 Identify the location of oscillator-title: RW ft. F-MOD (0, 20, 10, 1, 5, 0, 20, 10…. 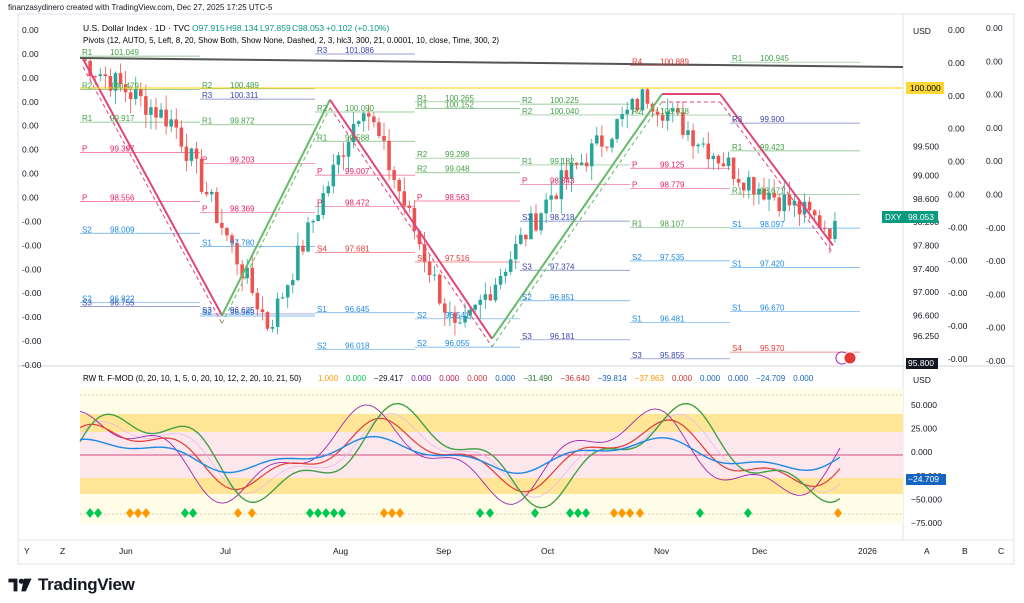
(192, 378).